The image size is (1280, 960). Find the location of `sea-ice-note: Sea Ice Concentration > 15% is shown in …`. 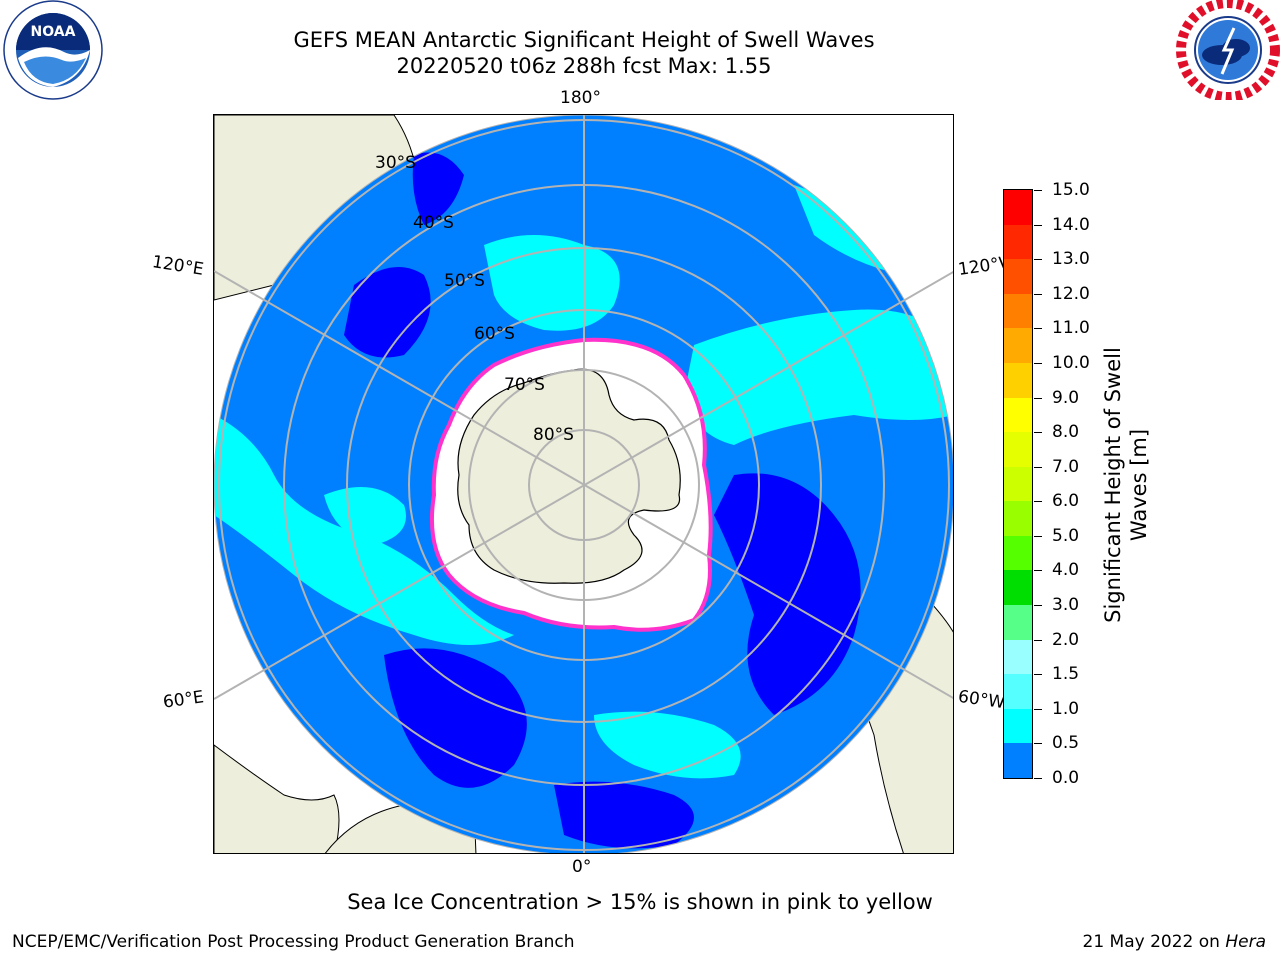

sea-ice-note: Sea Ice Concentration > 15% is shown in … is located at coordinates (640, 902).